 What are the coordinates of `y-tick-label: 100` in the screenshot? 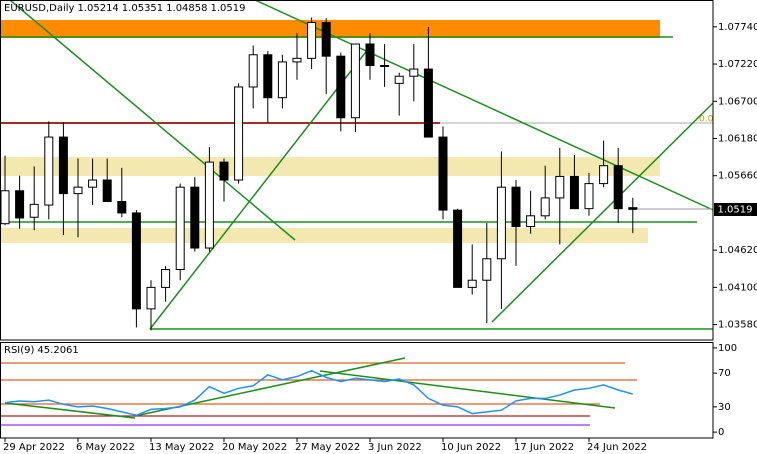 It's located at (727, 348).